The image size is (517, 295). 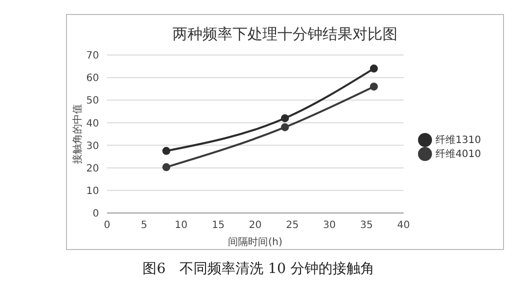 What do you see at coordinates (458, 140) in the screenshot?
I see `legend-label: 纤维1310` at bounding box center [458, 140].